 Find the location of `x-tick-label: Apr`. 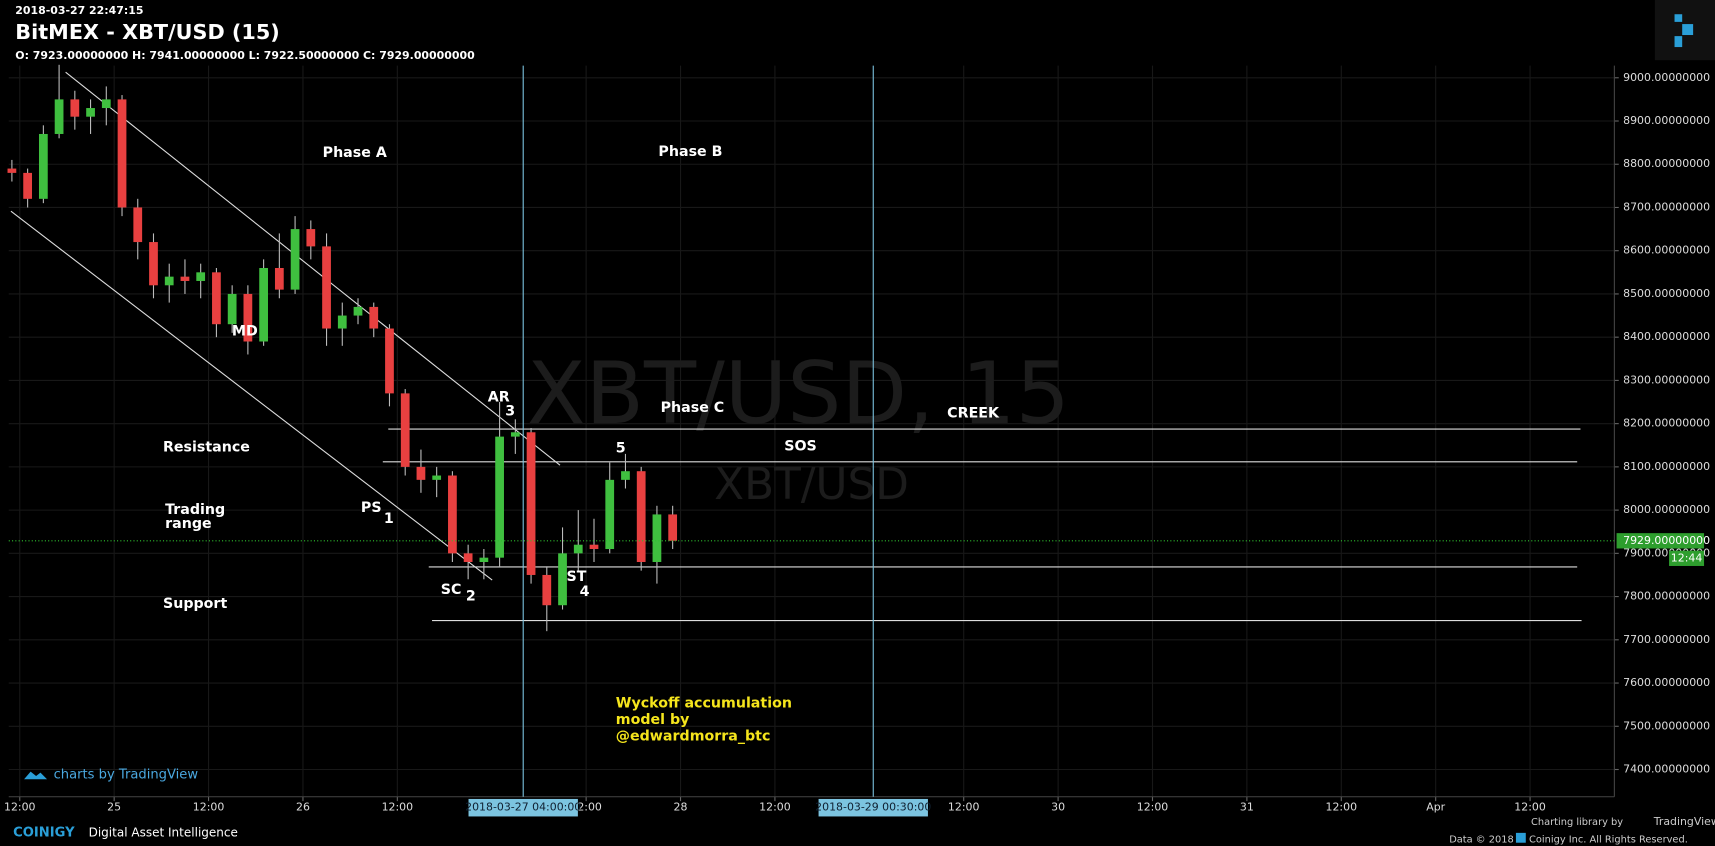

x-tick-label: Apr is located at coordinates (1435, 807).